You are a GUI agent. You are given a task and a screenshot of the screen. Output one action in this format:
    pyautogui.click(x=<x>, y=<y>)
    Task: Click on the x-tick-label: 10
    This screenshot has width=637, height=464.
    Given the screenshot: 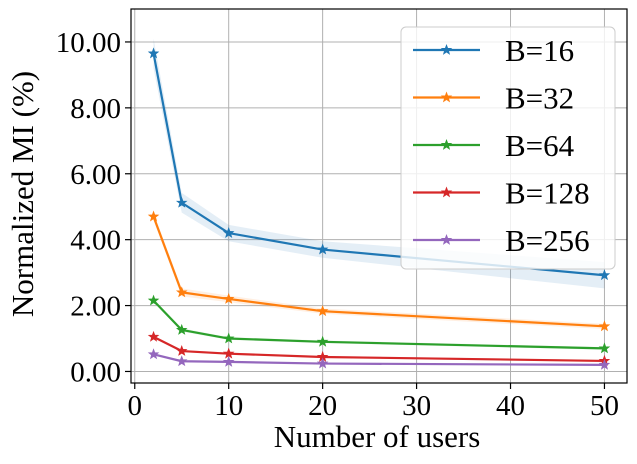 What is the action you would take?
    pyautogui.click(x=228, y=406)
    